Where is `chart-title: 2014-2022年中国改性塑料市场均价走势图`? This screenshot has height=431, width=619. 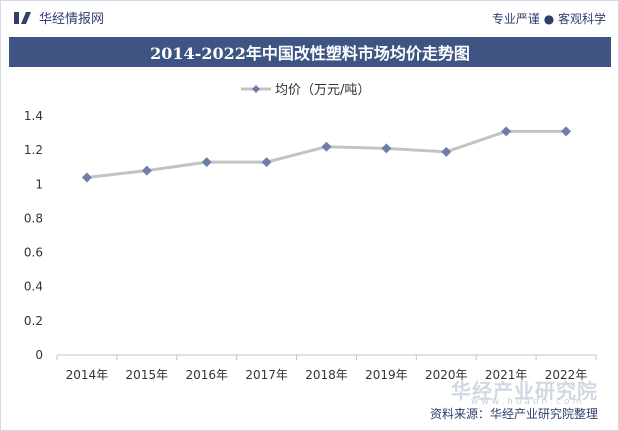
chart-title: 2014-2022年中国改性塑料市场均价走势图 is located at coordinates (310, 52).